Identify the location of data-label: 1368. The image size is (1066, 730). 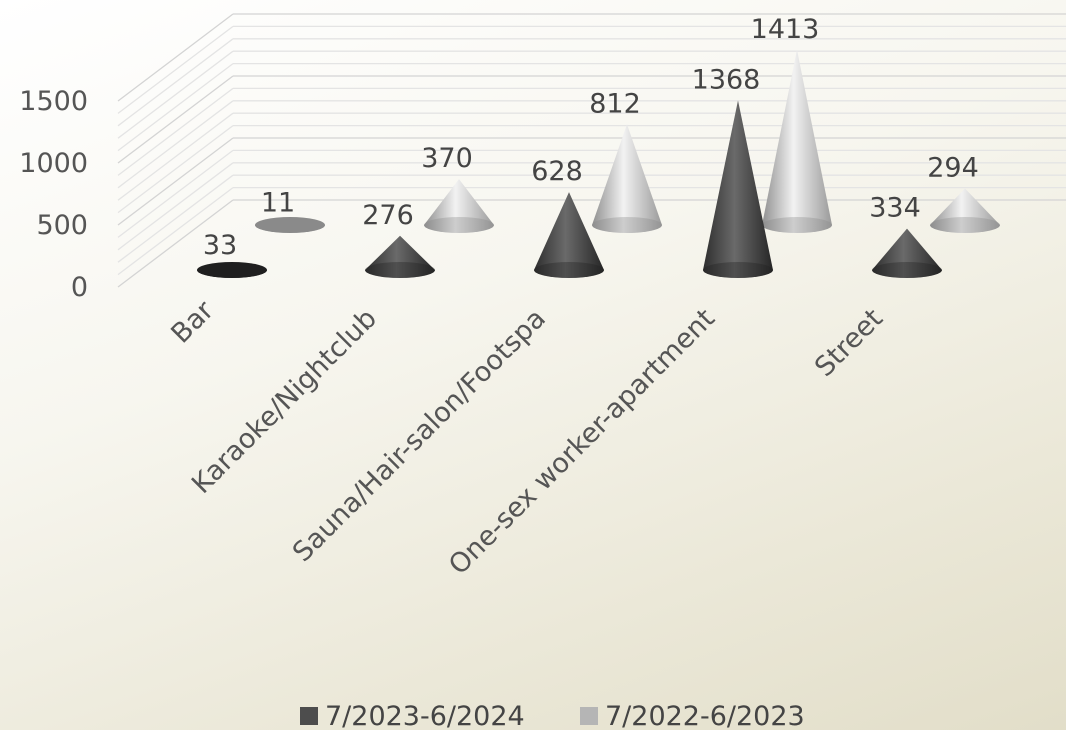
(726, 79).